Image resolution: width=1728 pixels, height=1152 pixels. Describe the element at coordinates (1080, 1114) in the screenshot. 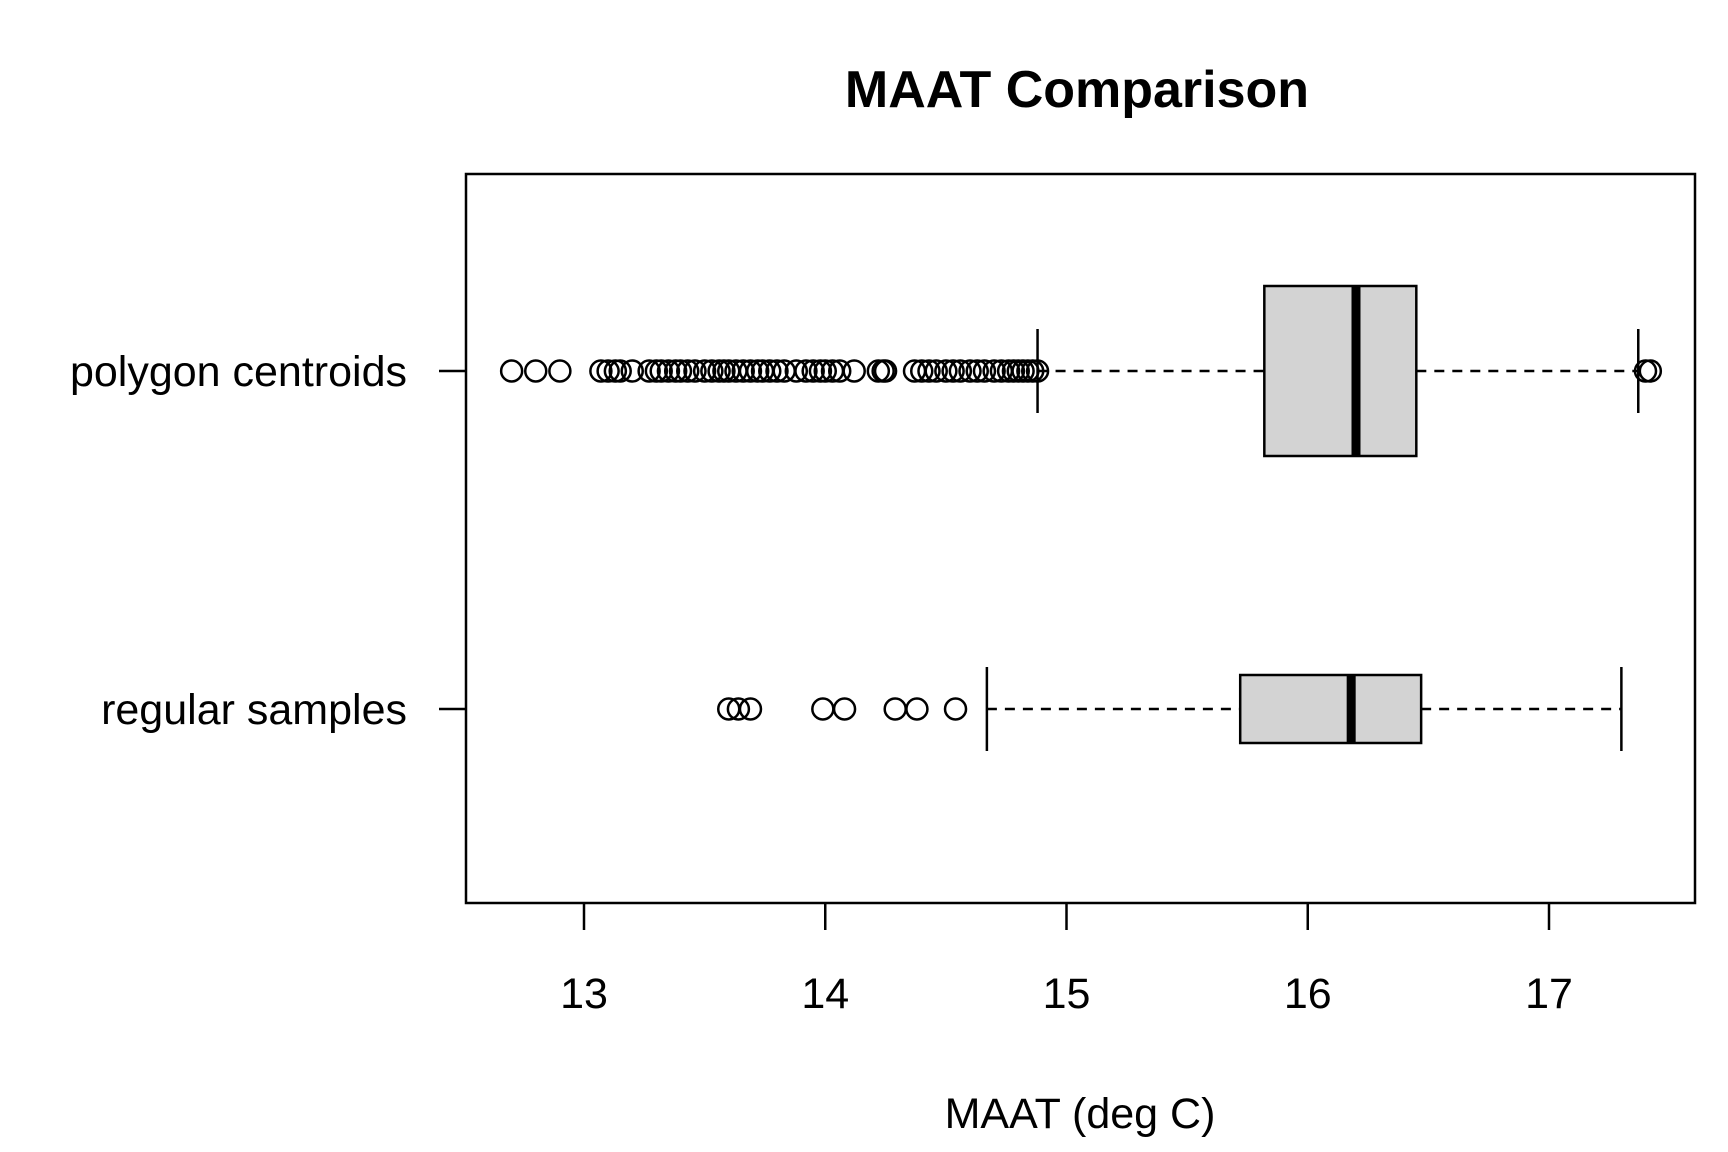

I see `x-axis-label: MAAT (deg C)` at that location.